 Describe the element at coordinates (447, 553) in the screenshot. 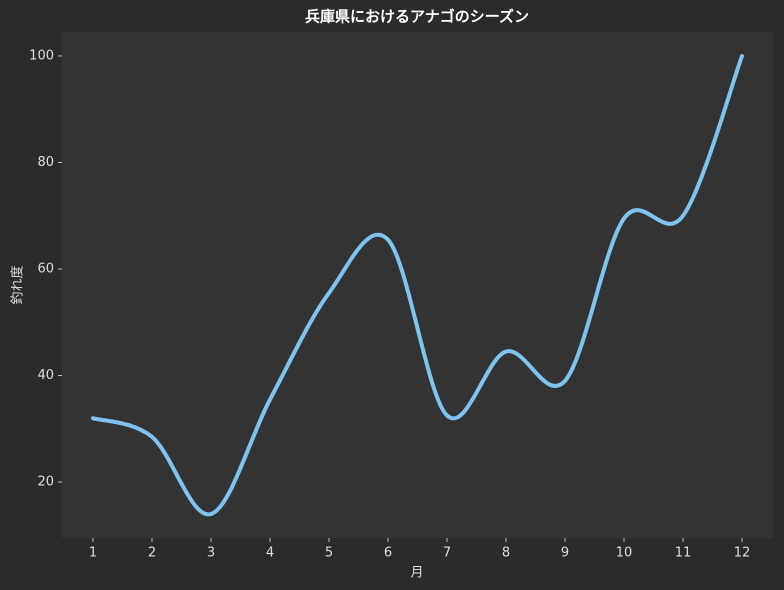

I see `x-tick-label: 7` at that location.